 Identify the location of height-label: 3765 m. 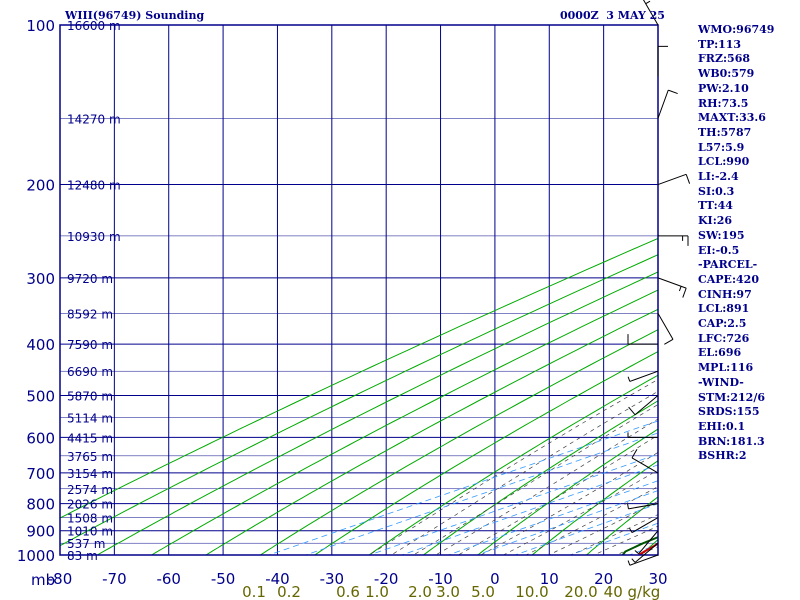
(90, 457).